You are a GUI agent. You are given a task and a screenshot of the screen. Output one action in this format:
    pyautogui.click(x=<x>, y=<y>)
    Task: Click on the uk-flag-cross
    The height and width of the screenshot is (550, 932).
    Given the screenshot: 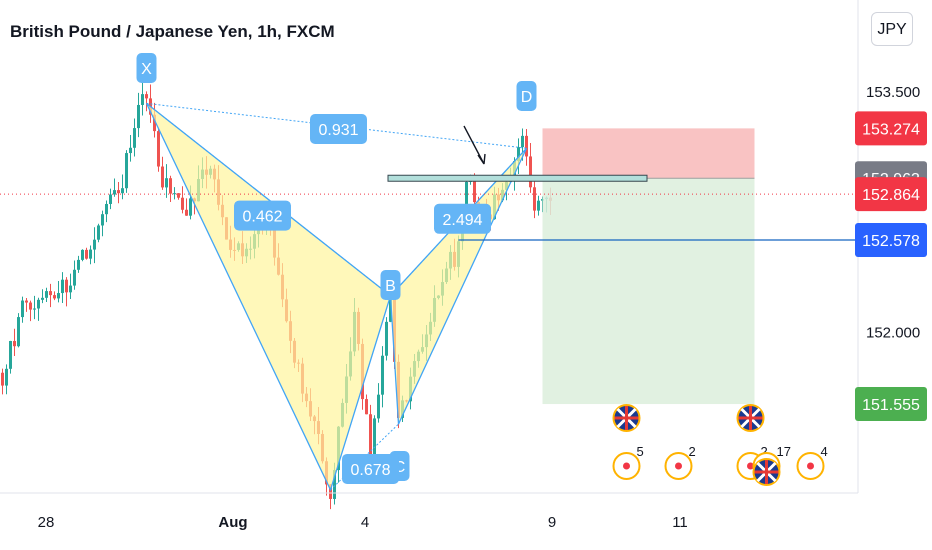 What is the action you would take?
    pyautogui.click(x=766, y=472)
    